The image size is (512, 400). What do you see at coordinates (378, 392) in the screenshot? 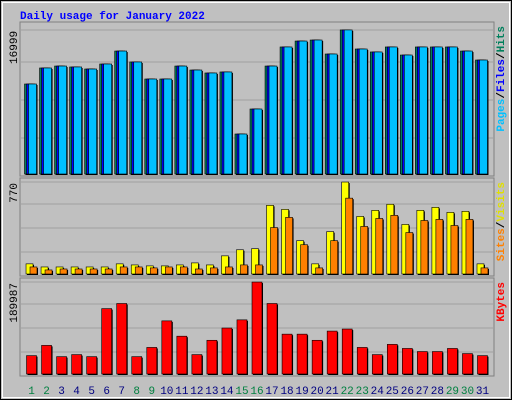
I see `x-tick-label: 24` at bounding box center [378, 392].